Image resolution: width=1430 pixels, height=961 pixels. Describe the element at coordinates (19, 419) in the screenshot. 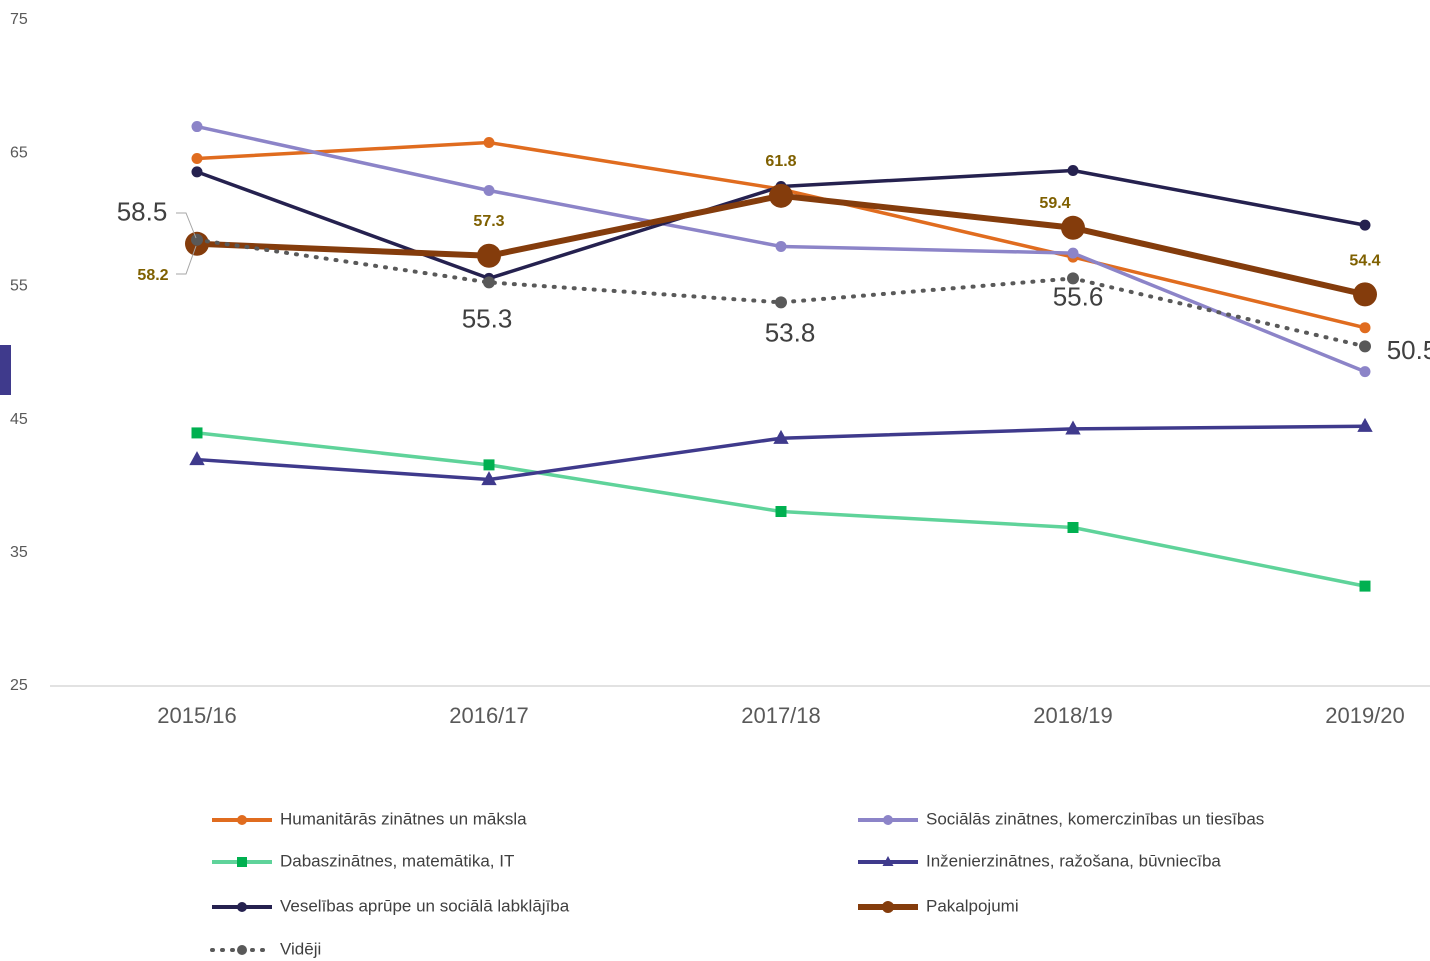

I see `y-tick-label: 45` at that location.